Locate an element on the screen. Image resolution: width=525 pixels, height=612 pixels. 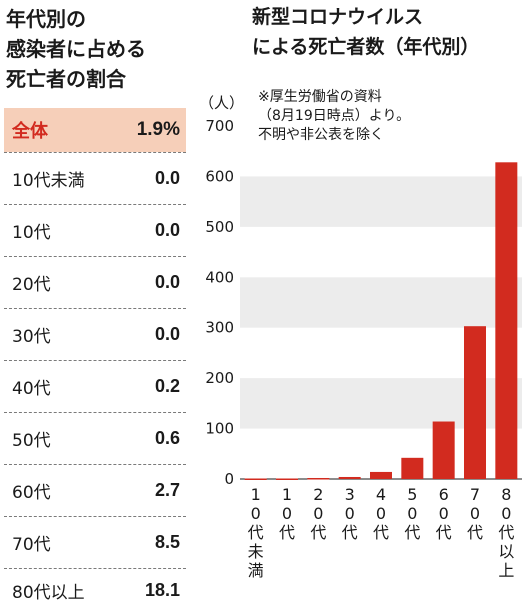
rate-row-value: 2.7 is located at coordinates (167, 490).